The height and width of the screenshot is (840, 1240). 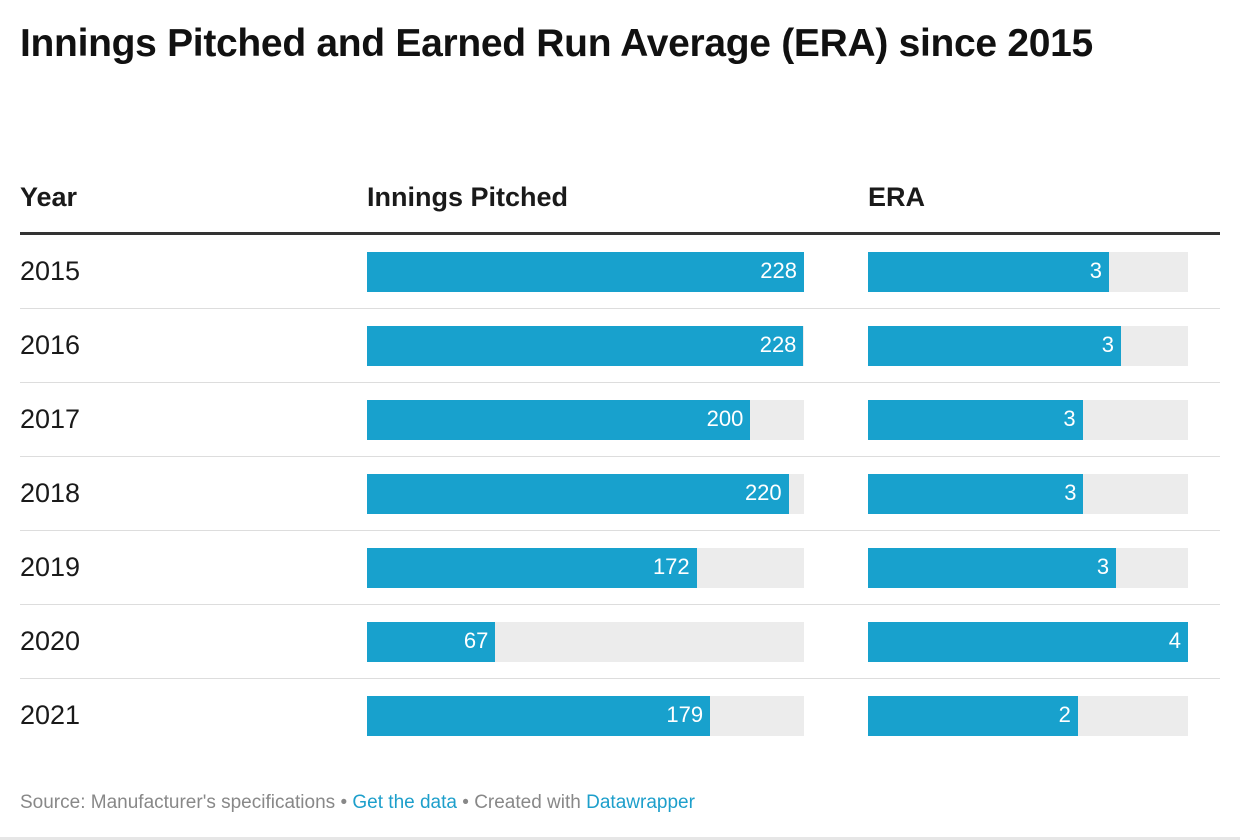 What do you see at coordinates (725, 418) in the screenshot?
I see `innings-value-label: 200` at bounding box center [725, 418].